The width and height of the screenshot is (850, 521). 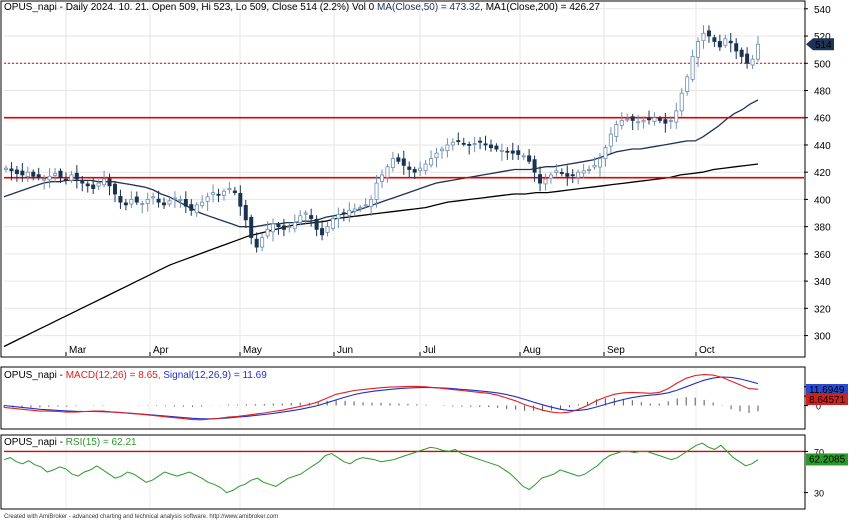 I want to click on signal-badge: 8.64571, so click(x=827, y=400).